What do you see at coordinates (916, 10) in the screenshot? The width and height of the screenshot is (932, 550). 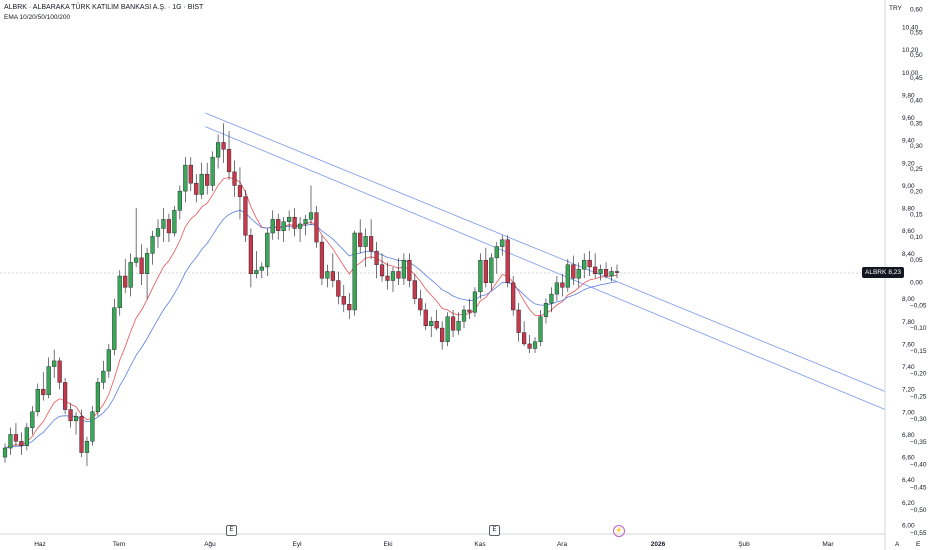 I see `percent-tick-label: 0,60` at bounding box center [916, 10].